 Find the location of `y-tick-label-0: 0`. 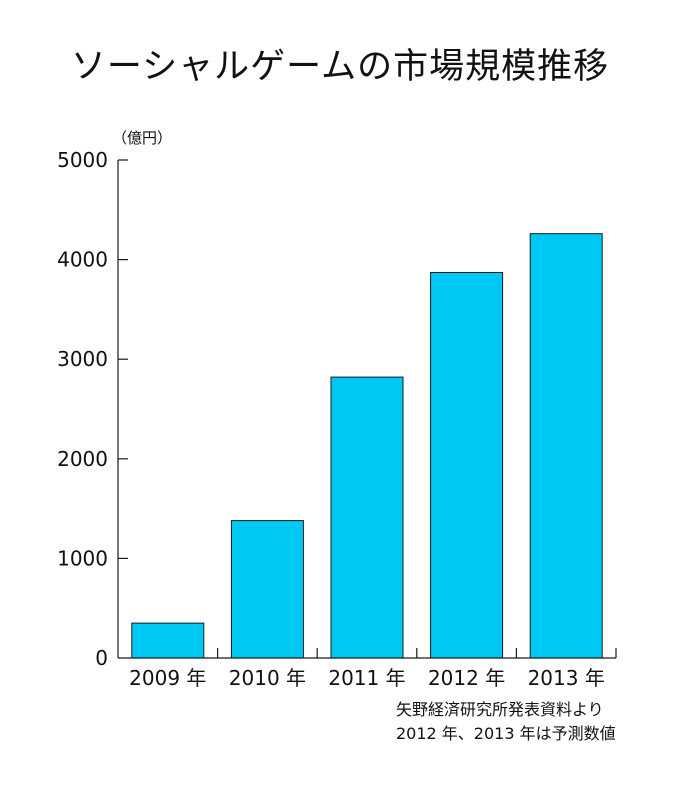

y-tick-label-0: 0 is located at coordinates (101, 658).